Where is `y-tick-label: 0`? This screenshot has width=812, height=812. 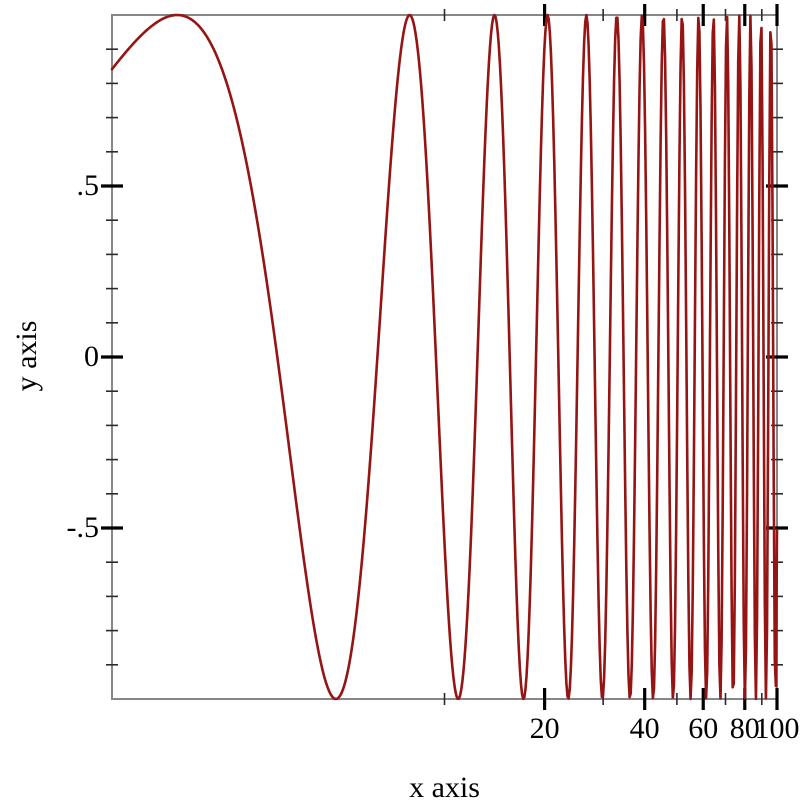 y-tick-label: 0 is located at coordinates (91, 356).